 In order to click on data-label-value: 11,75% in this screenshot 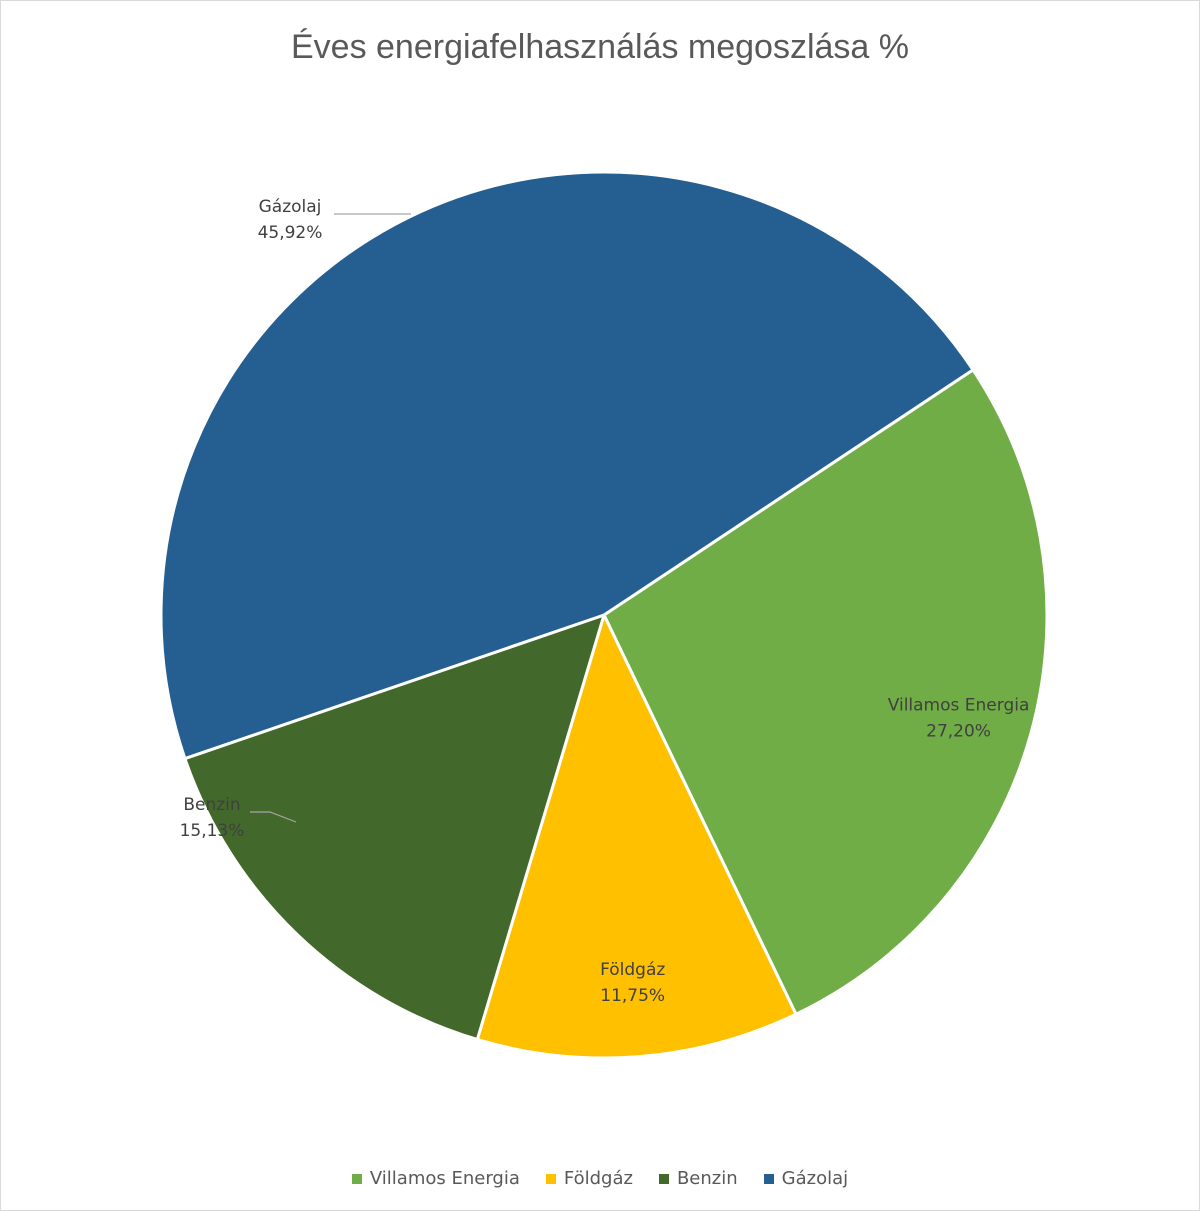, I will do `click(632, 996)`.